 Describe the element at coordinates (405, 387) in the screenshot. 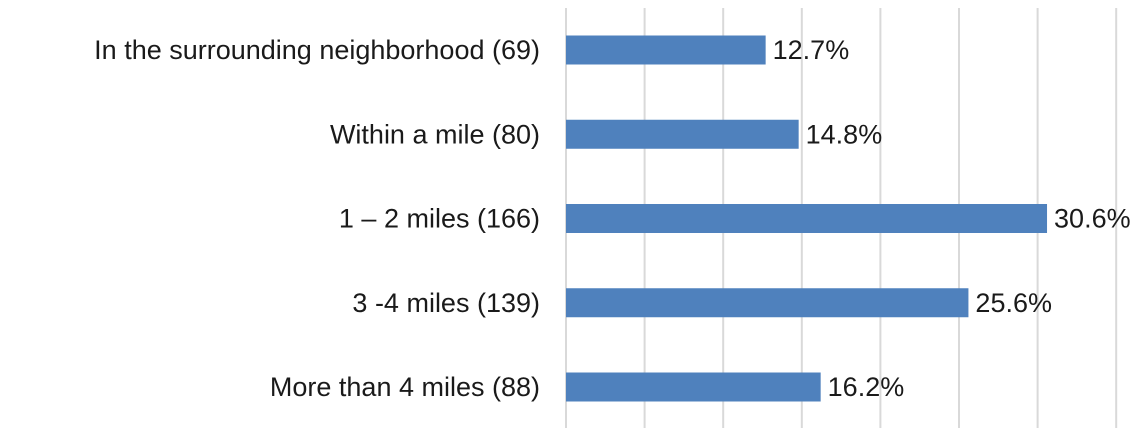

I see `category-label: More than 4 miles (88)` at that location.